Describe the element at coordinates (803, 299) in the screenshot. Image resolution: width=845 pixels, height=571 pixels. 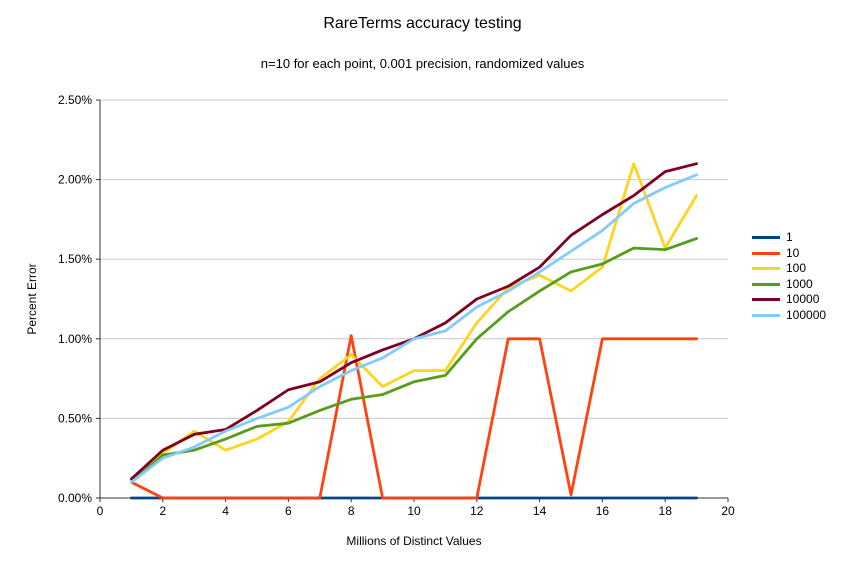
I see `legend-label: 10000` at that location.